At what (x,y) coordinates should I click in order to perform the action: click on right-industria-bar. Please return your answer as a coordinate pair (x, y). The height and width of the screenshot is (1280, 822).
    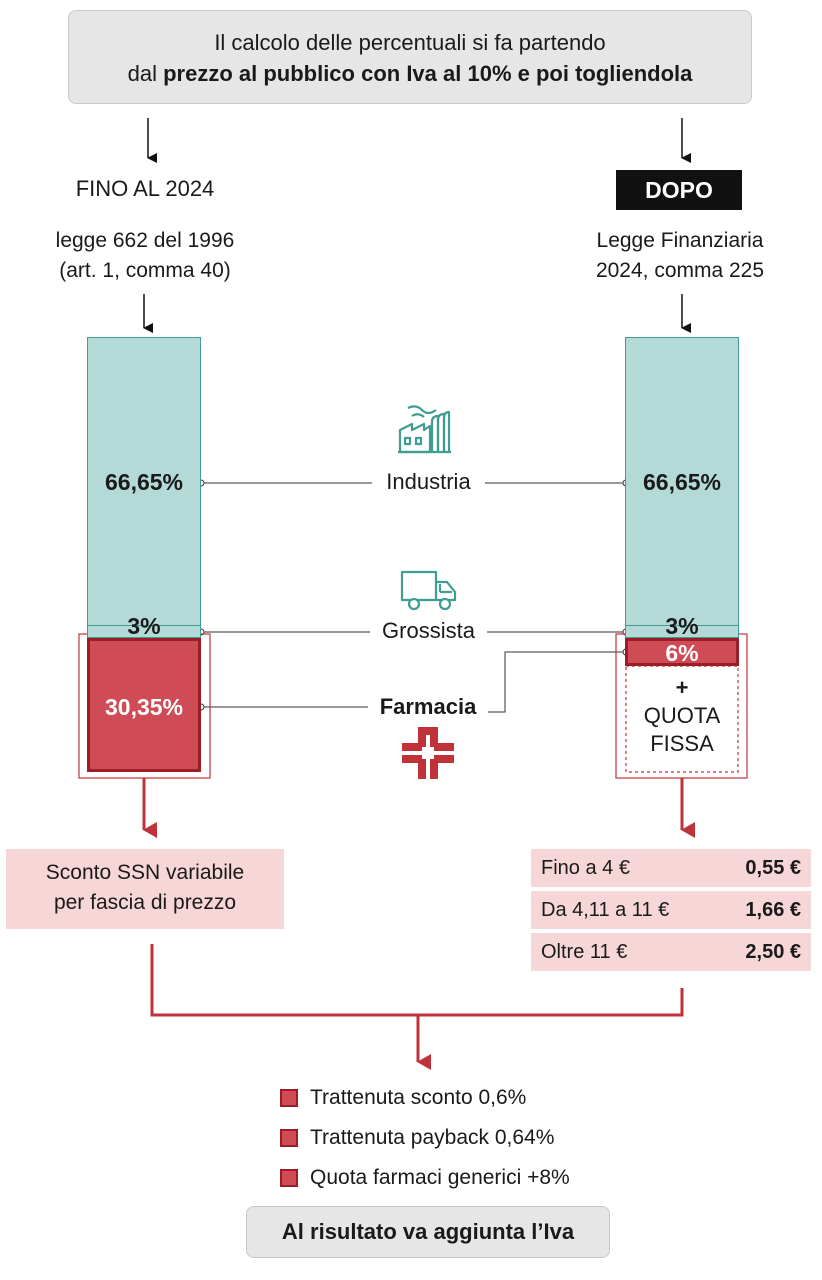
    Looking at the image, I should click on (682, 481).